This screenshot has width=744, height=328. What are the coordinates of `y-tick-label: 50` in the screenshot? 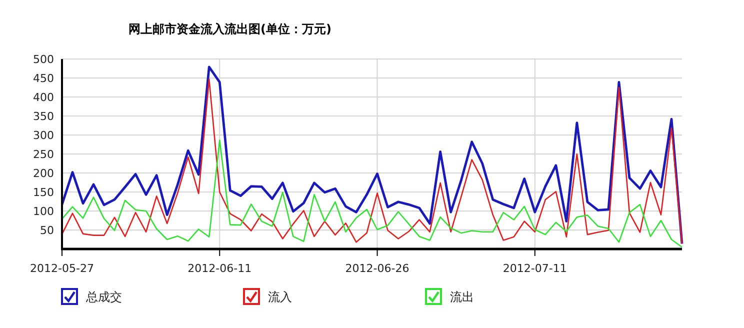 It's located at (47, 230).